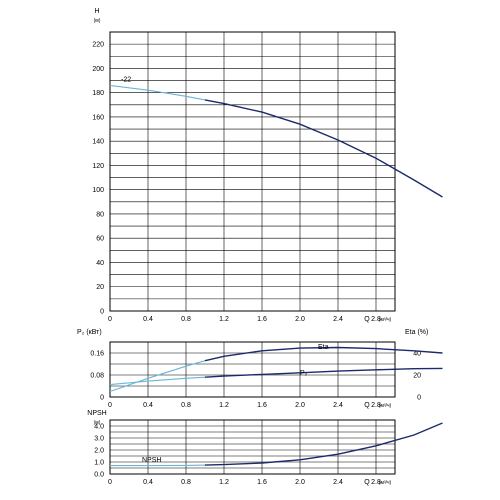  Describe the element at coordinates (99, 451) in the screenshot. I see `y-tick-label: 2.0` at that location.